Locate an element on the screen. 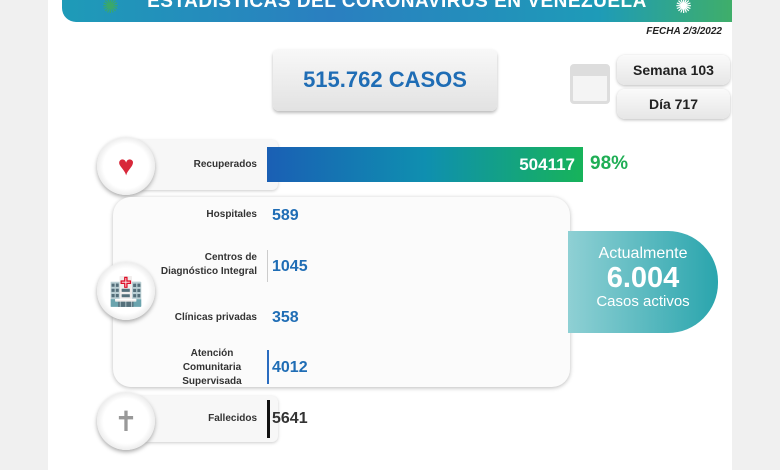  location-value: 1045 is located at coordinates (290, 266).